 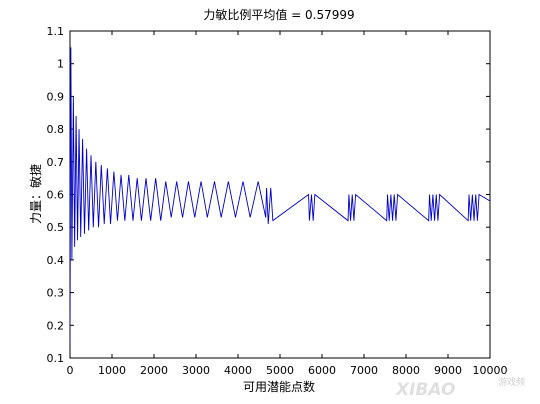 I want to click on y-tick-label: 0.2, so click(x=56, y=325).